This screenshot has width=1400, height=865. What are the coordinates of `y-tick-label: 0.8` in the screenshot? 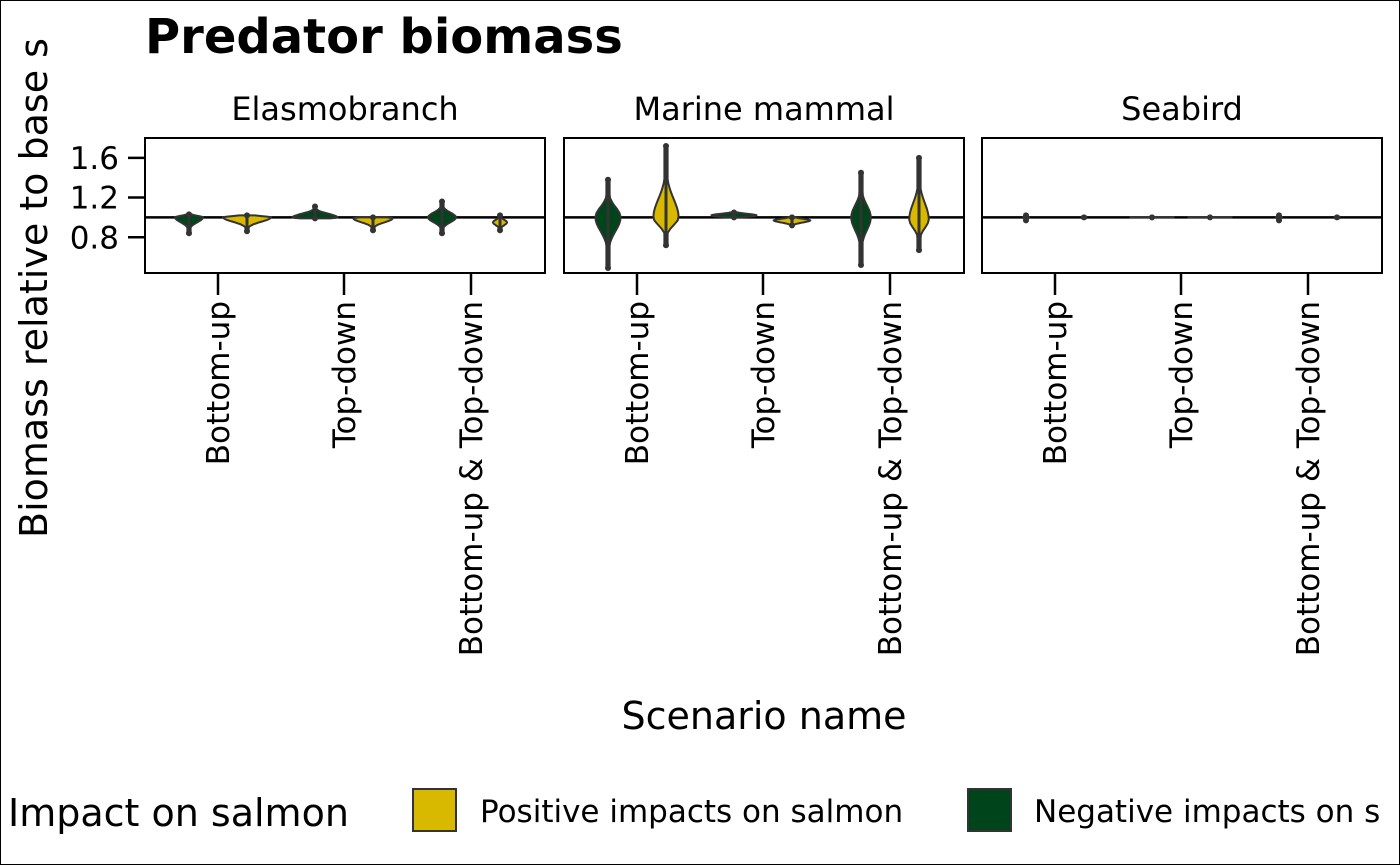 It's located at (94, 238).